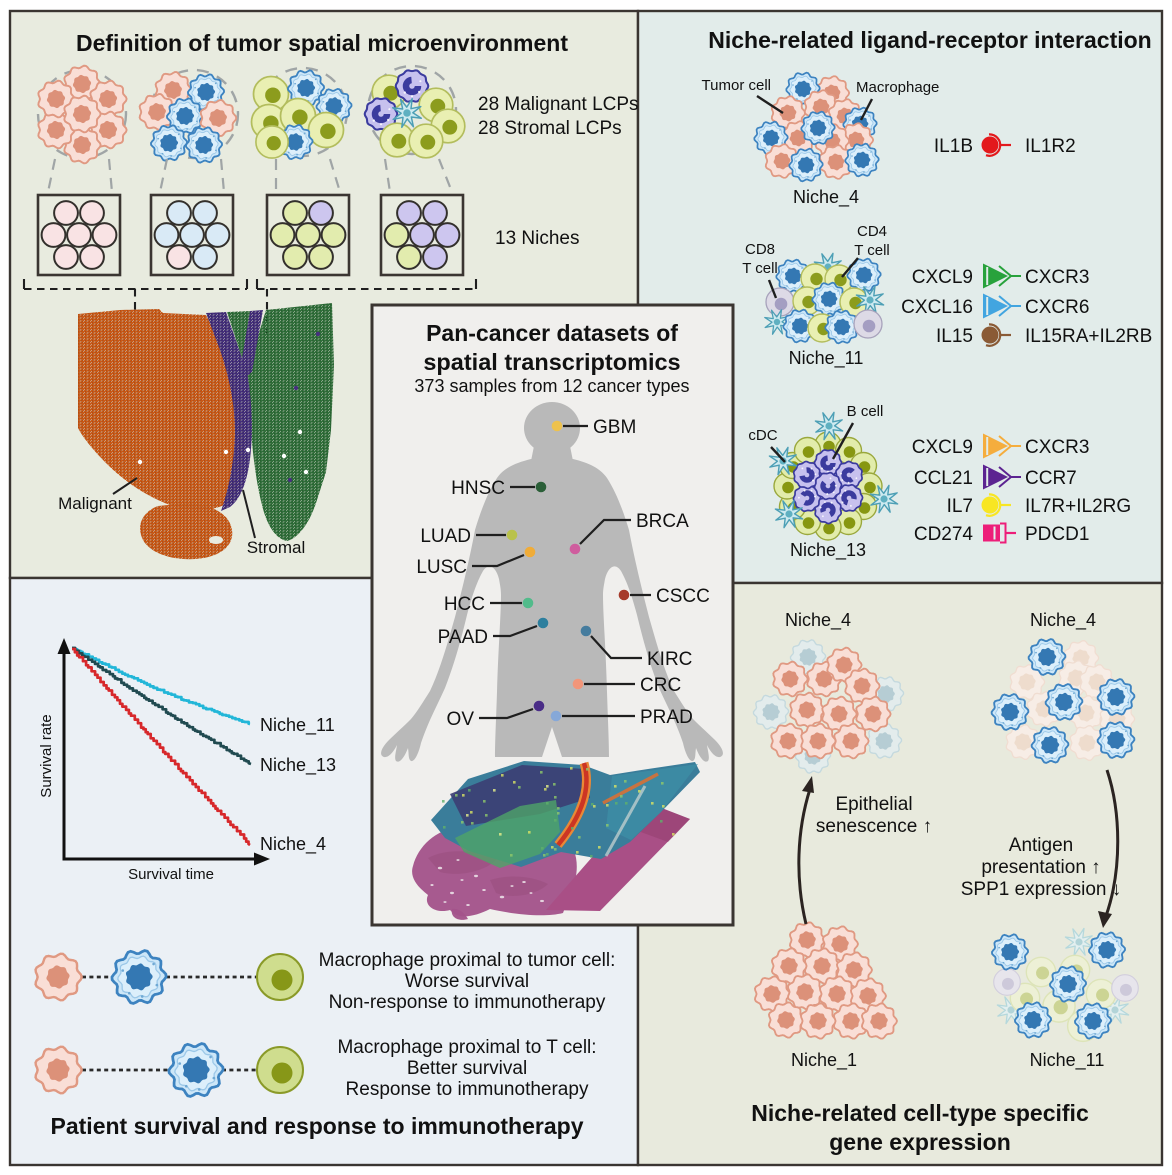 Image resolution: width=1172 pixels, height=1175 pixels. I want to click on svg-text: PAAD, so click(463, 637).